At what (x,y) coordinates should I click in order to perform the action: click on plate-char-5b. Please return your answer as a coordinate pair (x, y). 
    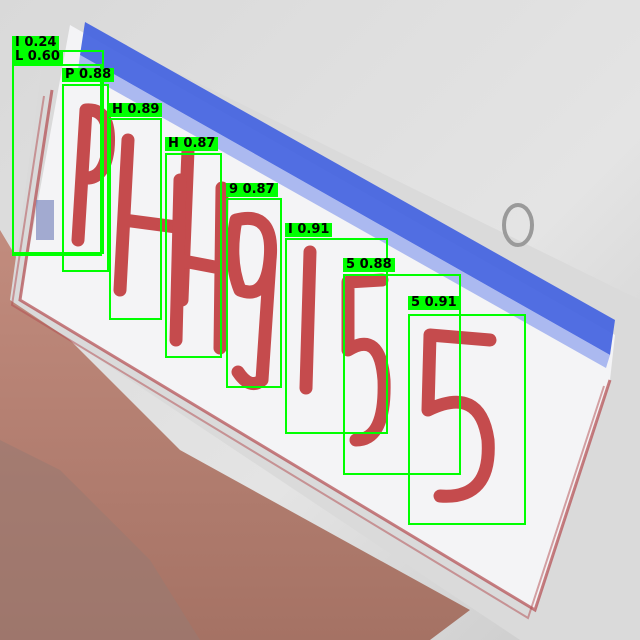
    Looking at the image, I should click on (459, 415).